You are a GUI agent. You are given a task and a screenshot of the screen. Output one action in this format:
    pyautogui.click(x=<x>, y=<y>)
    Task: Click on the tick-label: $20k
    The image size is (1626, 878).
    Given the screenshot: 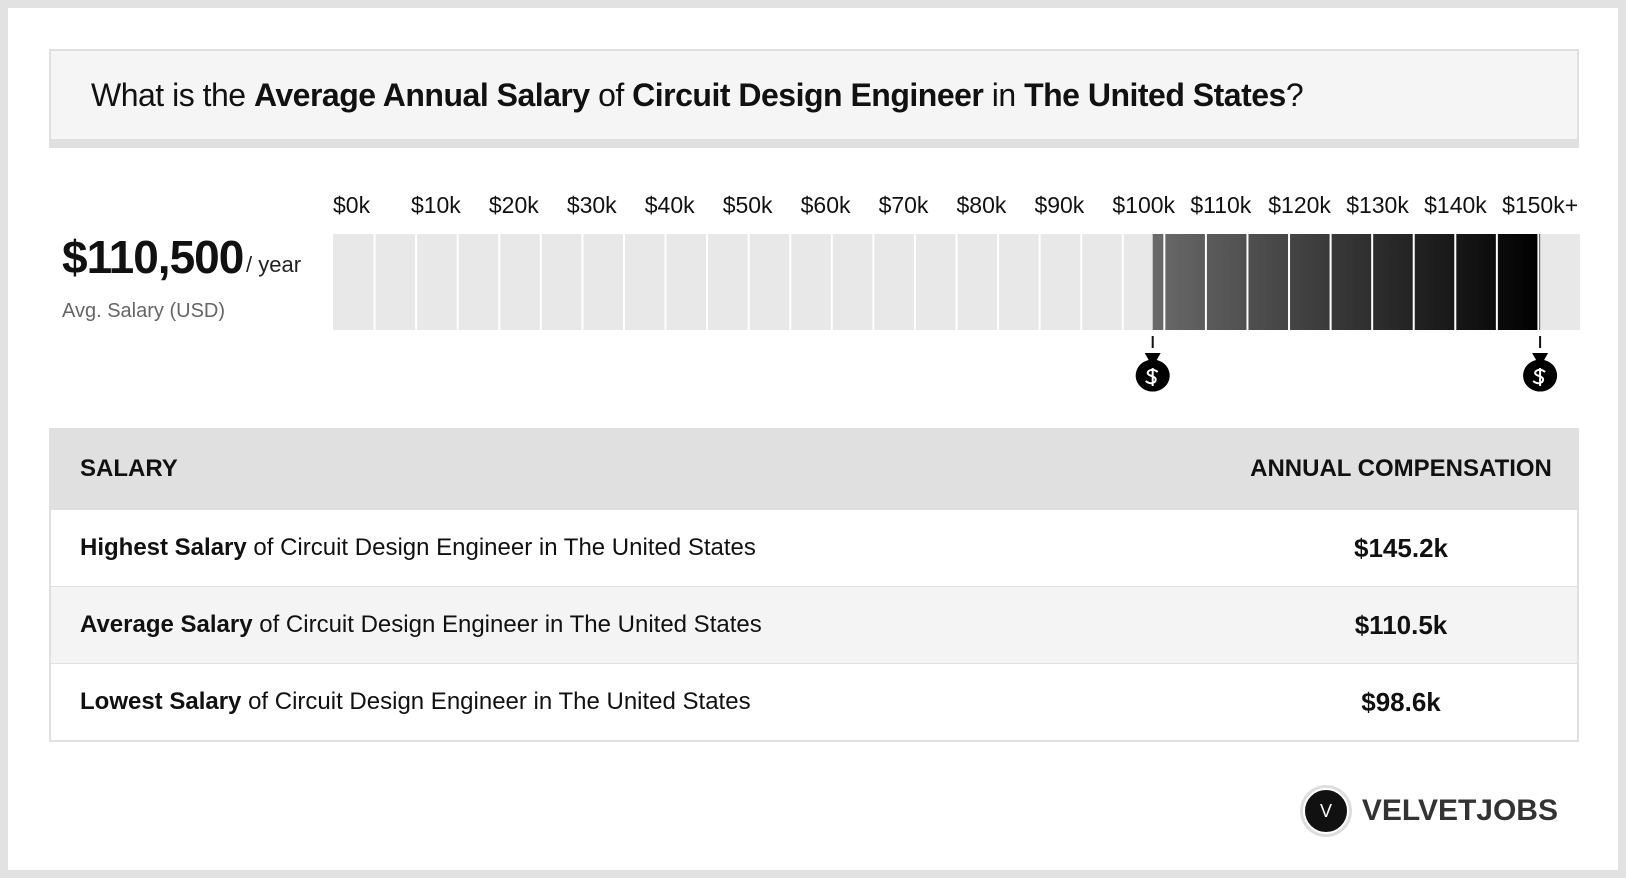 What is the action you would take?
    pyautogui.click(x=514, y=205)
    